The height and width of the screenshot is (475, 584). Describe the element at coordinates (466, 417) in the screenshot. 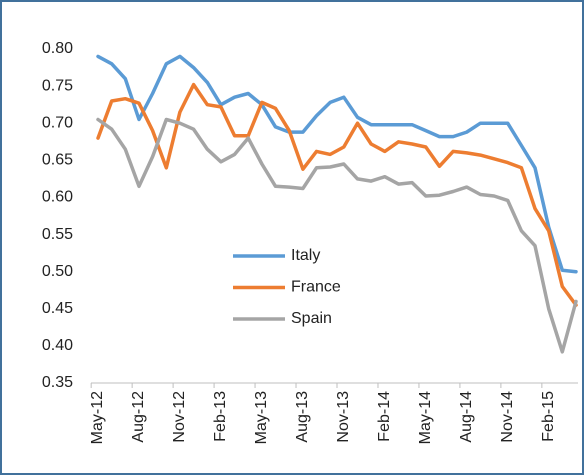

I see `x-tick-label: Aug-14` at that location.